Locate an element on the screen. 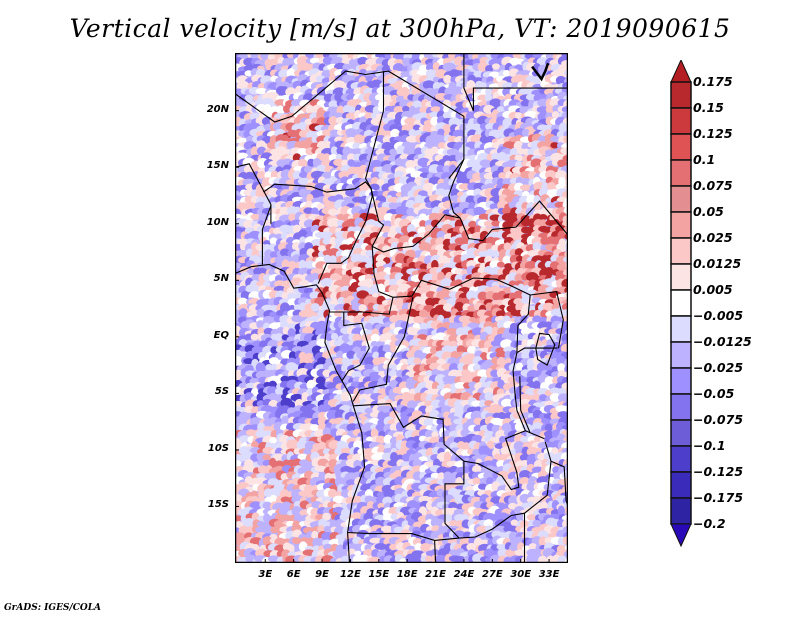 The image size is (800, 618). colorbar-level-label: 0.15 is located at coordinates (708, 107).